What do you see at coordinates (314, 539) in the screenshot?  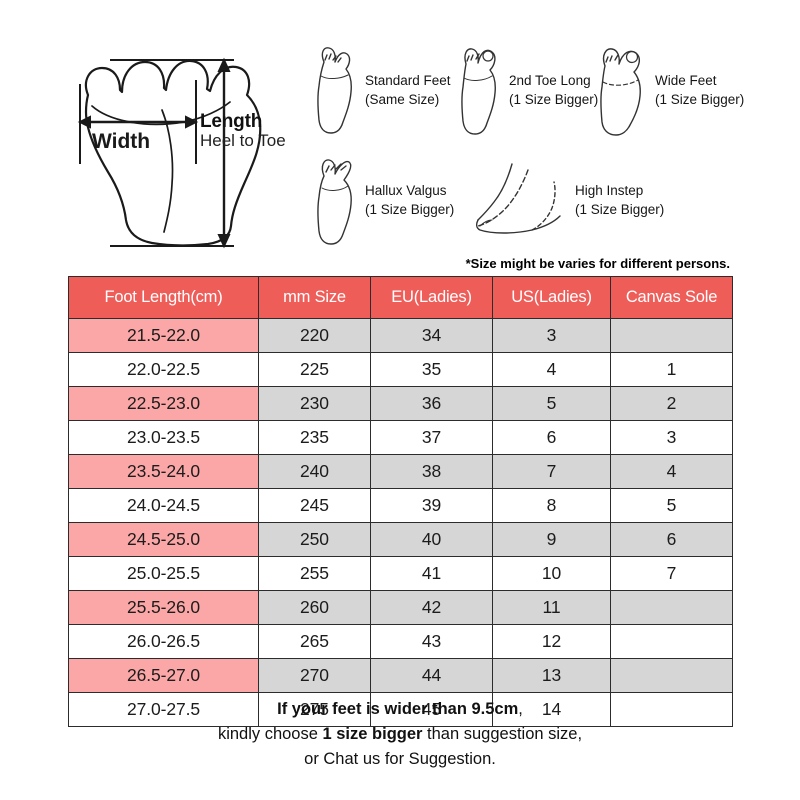 I see `table-cell: 250` at bounding box center [314, 539].